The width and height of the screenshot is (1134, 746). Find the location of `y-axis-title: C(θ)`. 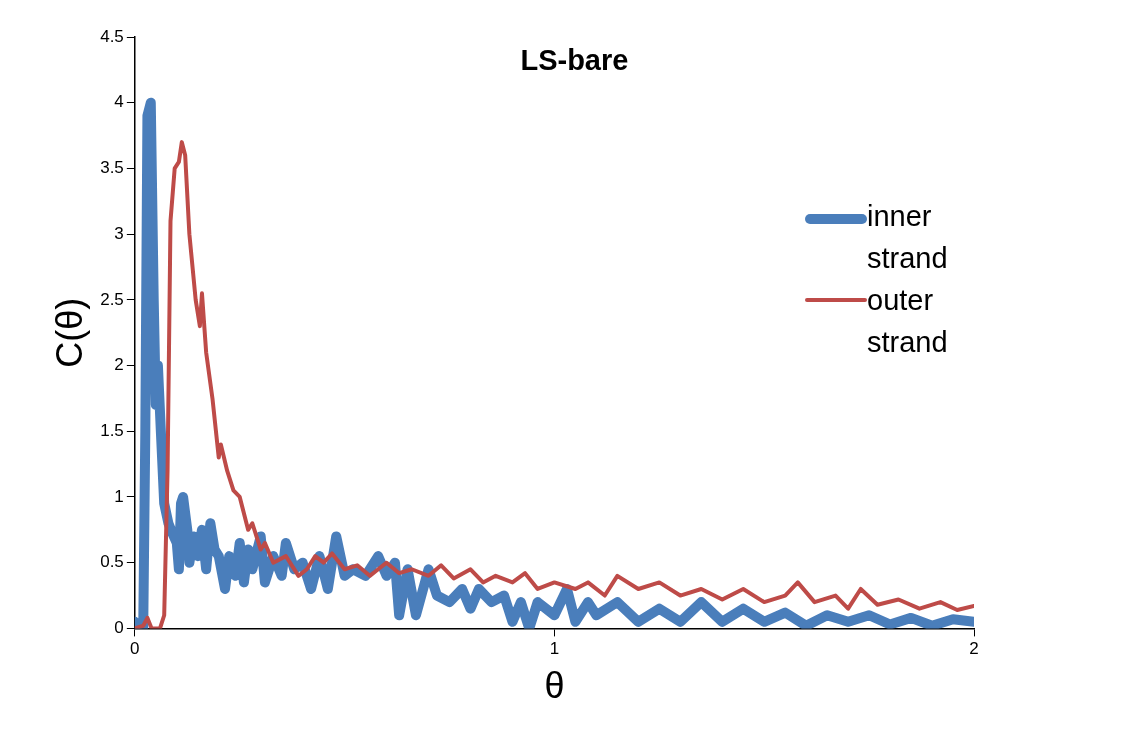

y-axis-title: C(θ) is located at coordinates (69, 332).